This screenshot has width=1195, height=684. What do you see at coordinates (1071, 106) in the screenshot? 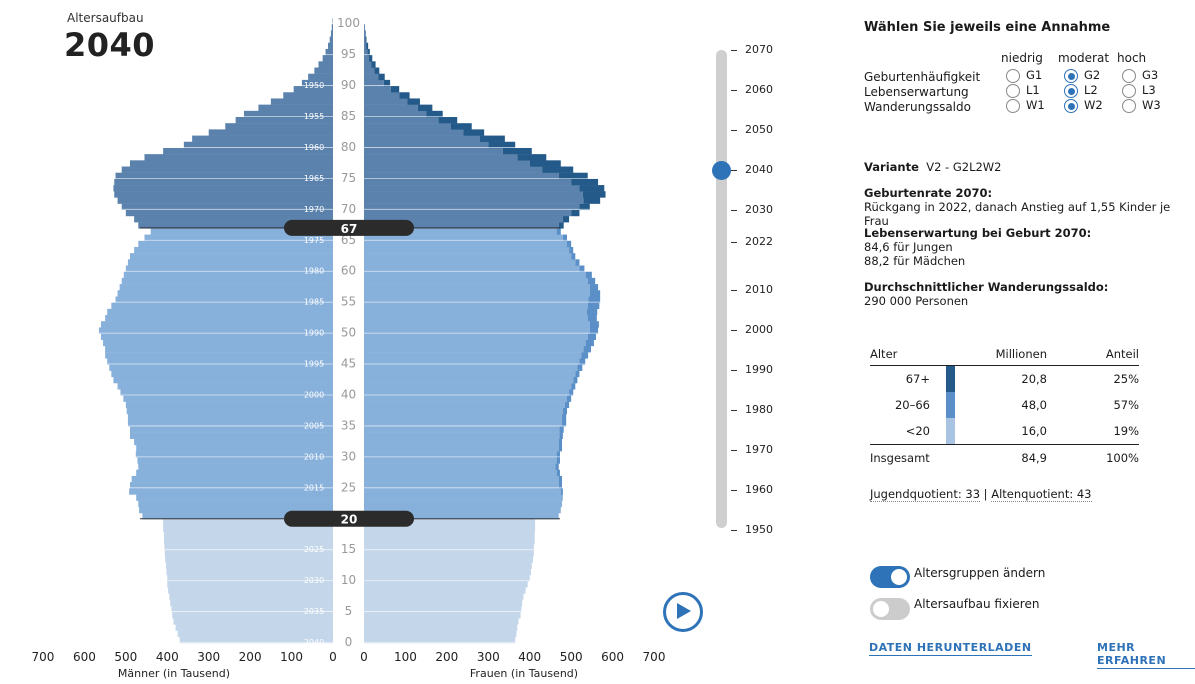
I see `radio-w2` at bounding box center [1071, 106].